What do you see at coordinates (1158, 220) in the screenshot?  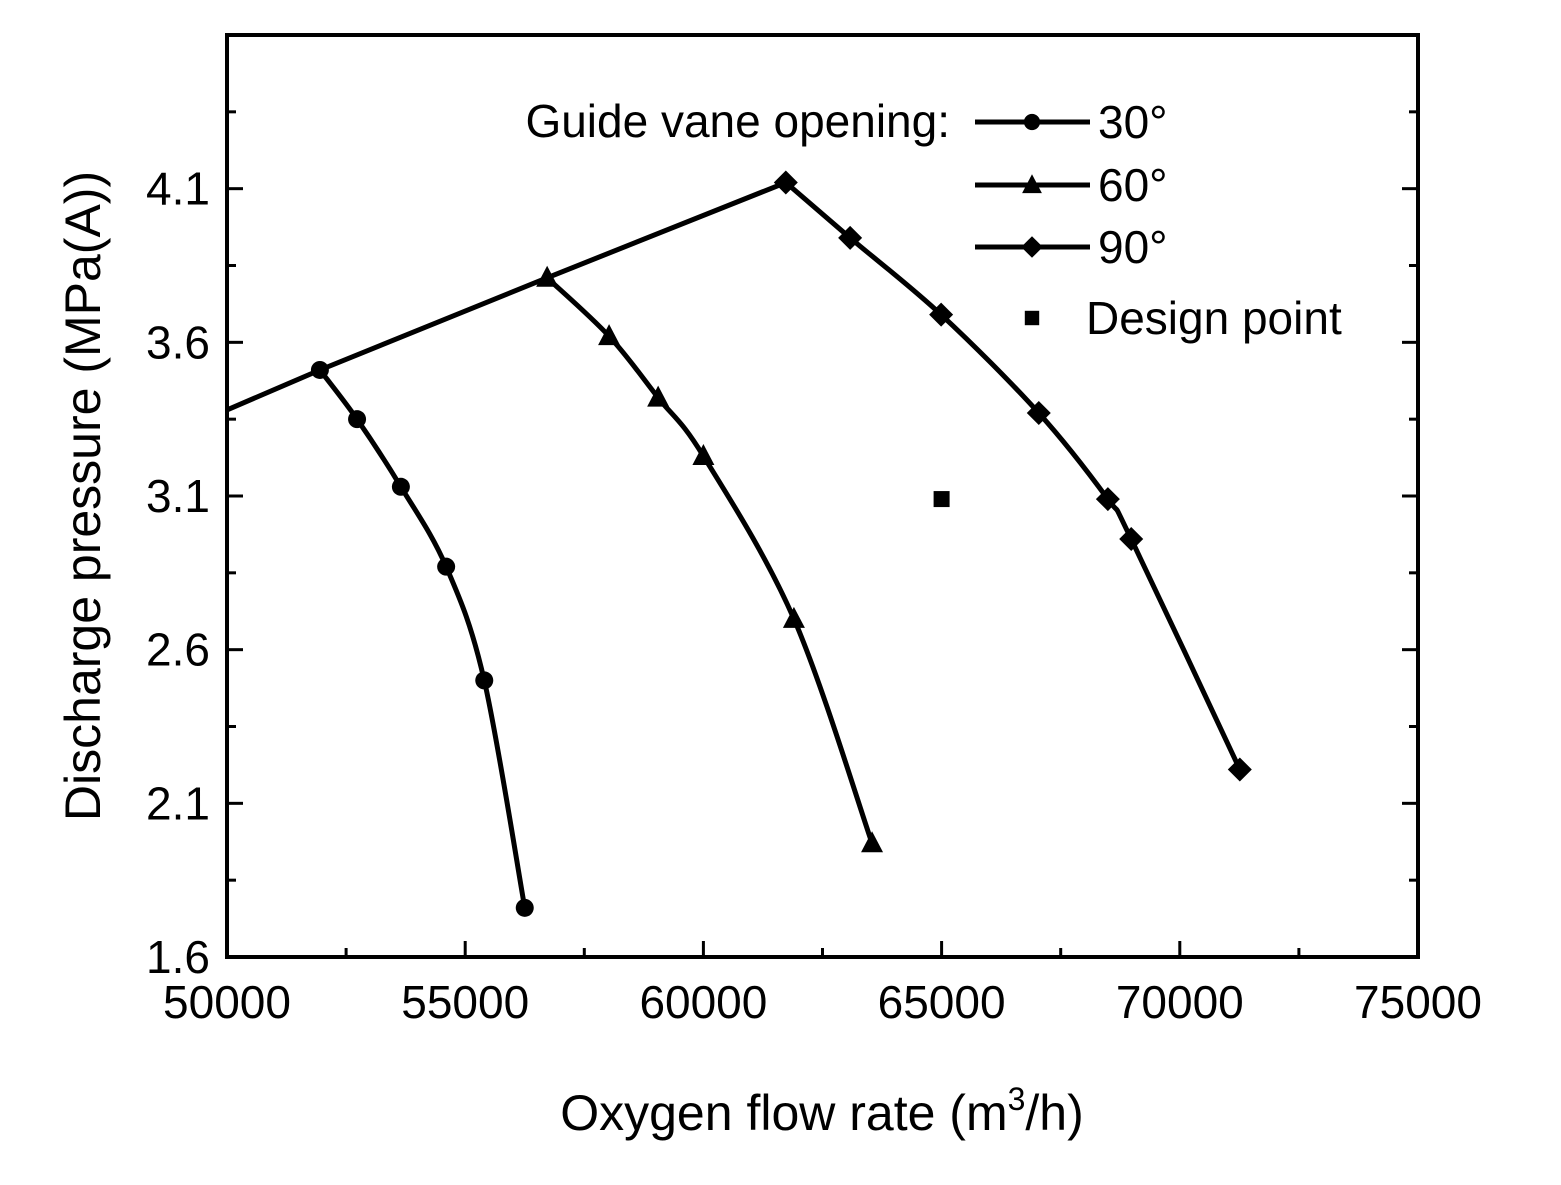 I see `legend: 30° 60° 90° Design point` at bounding box center [1158, 220].